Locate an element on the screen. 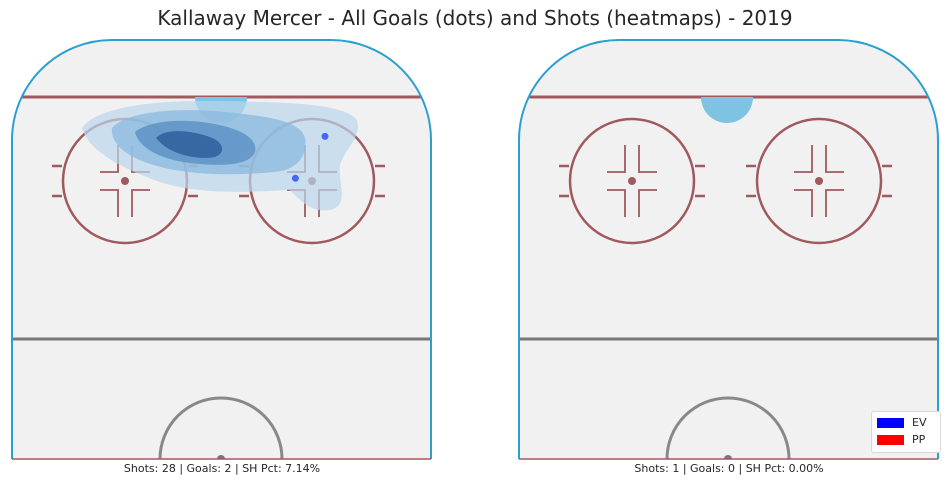 The width and height of the screenshot is (950, 489). left-panel-caption: Shots: 28 | Goals: 2 | SH Pct: 7.14% is located at coordinates (222, 468).